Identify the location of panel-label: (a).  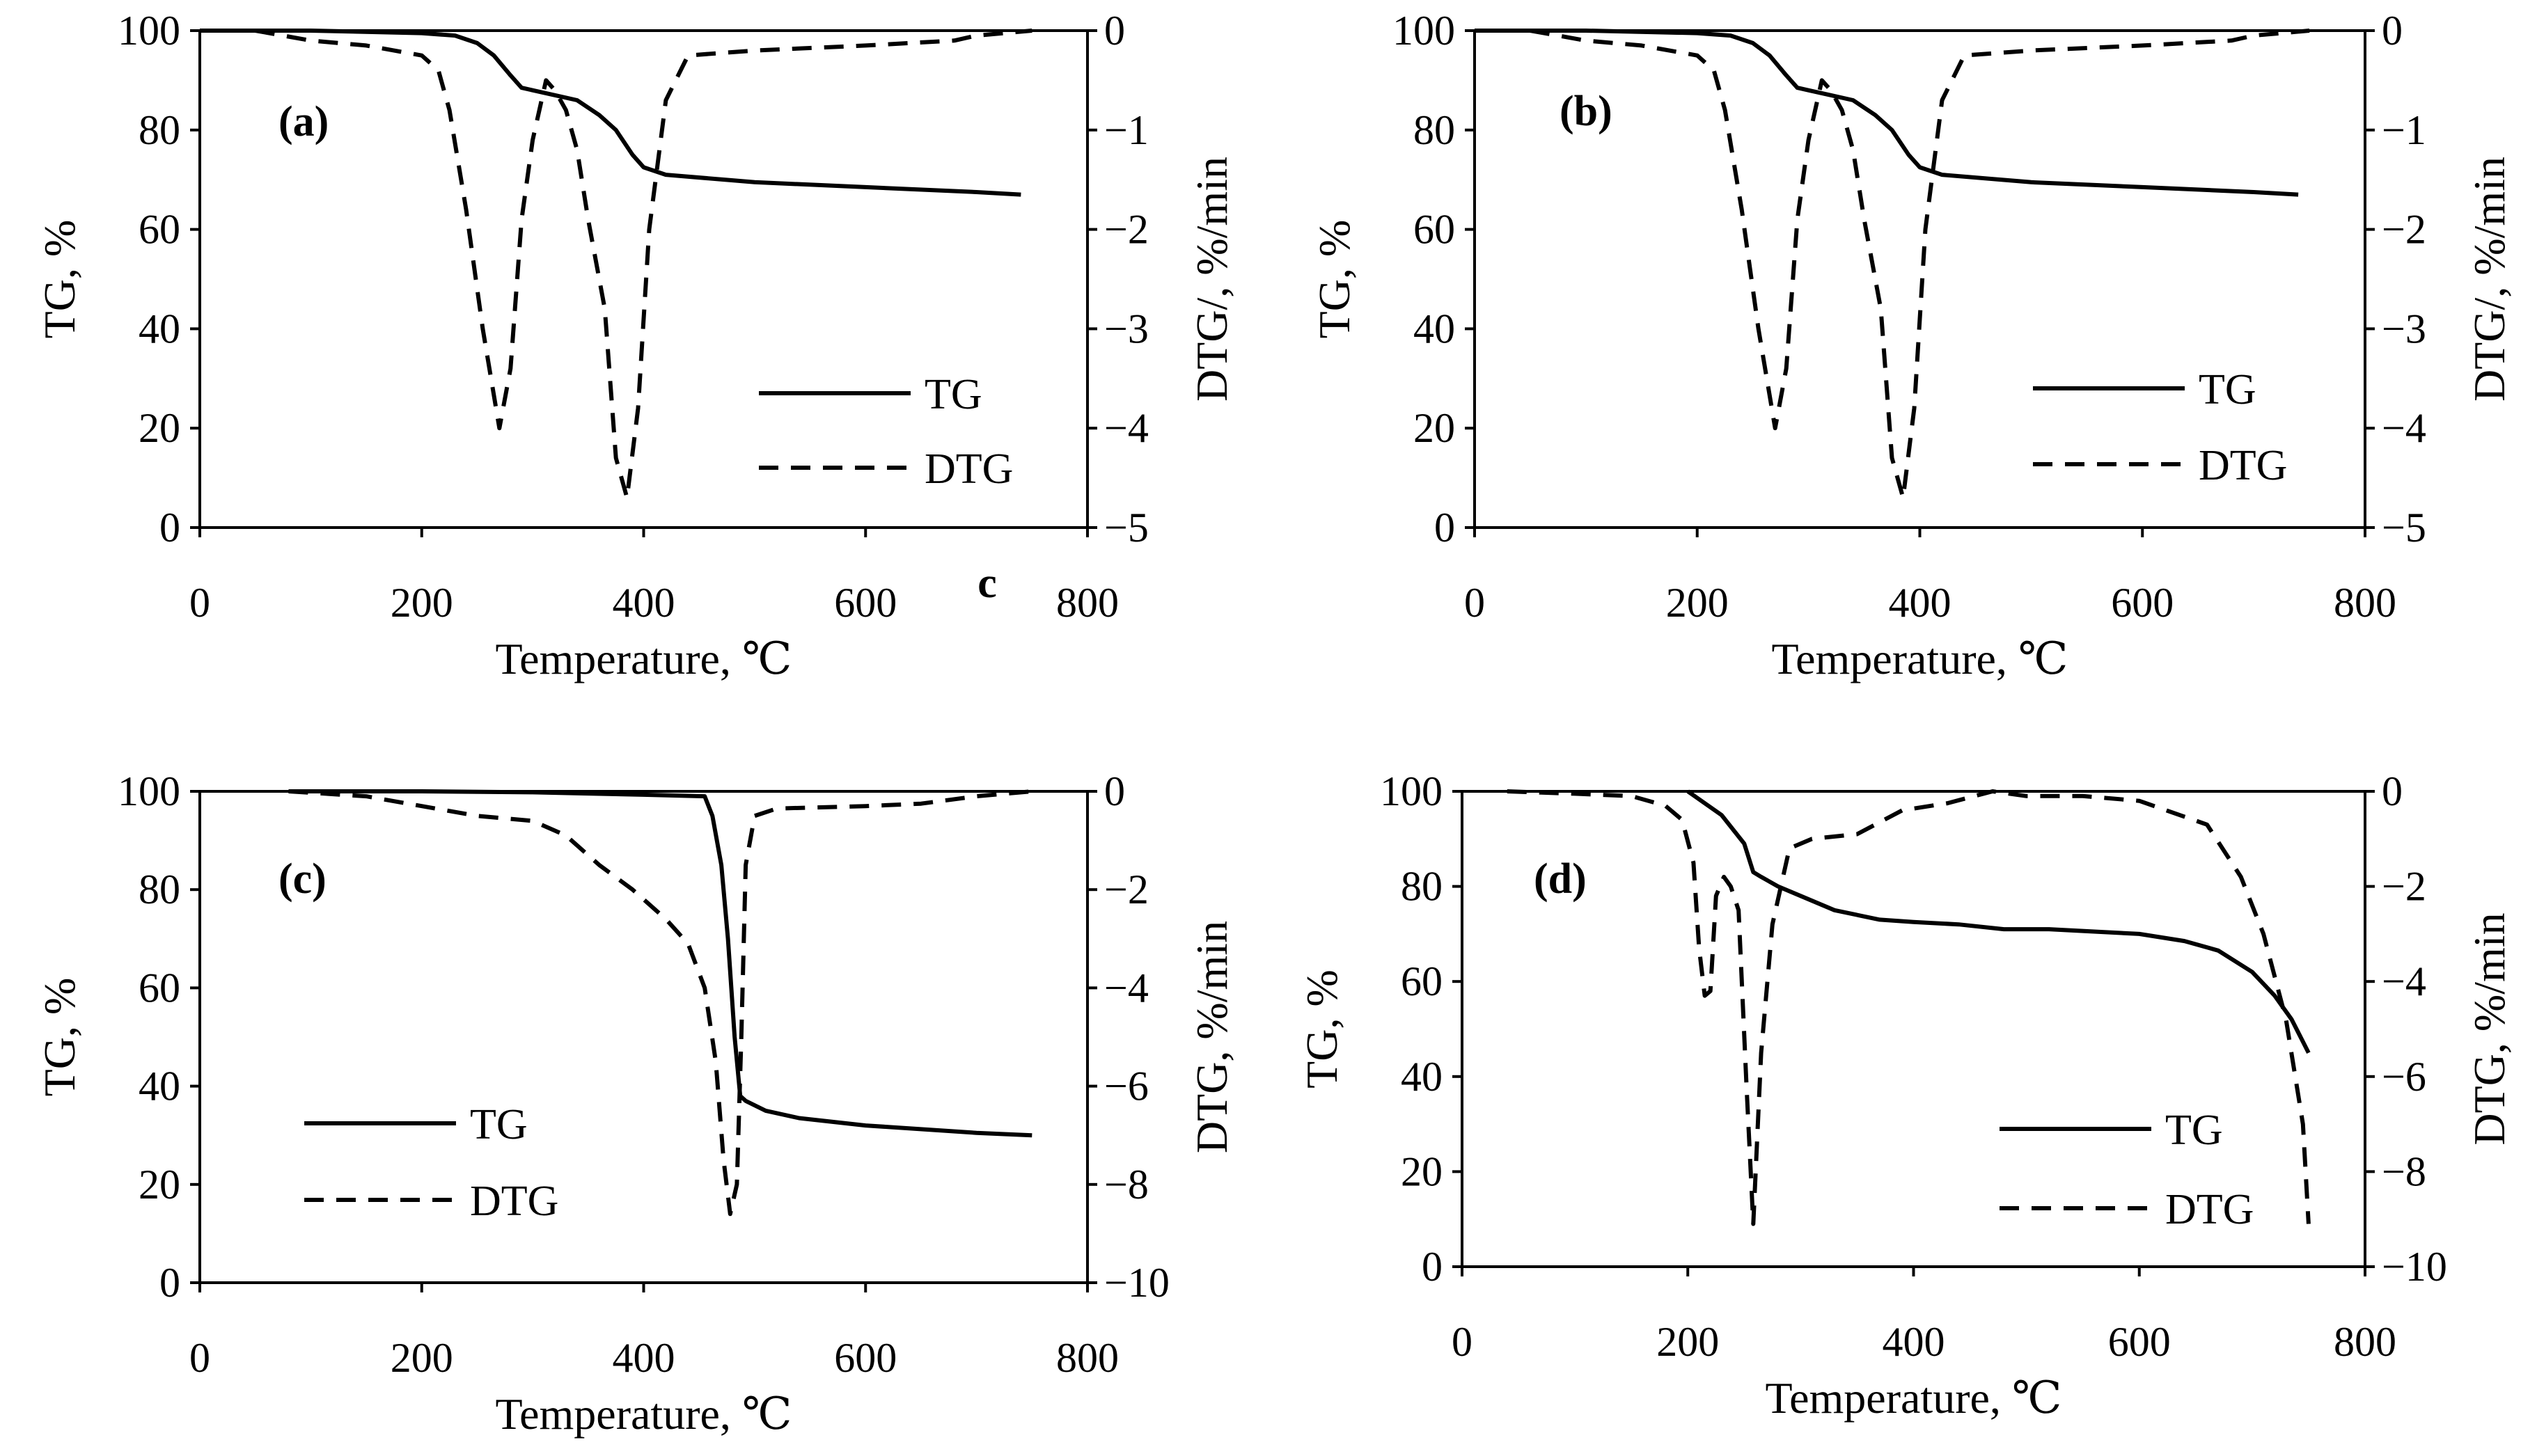
(303, 121).